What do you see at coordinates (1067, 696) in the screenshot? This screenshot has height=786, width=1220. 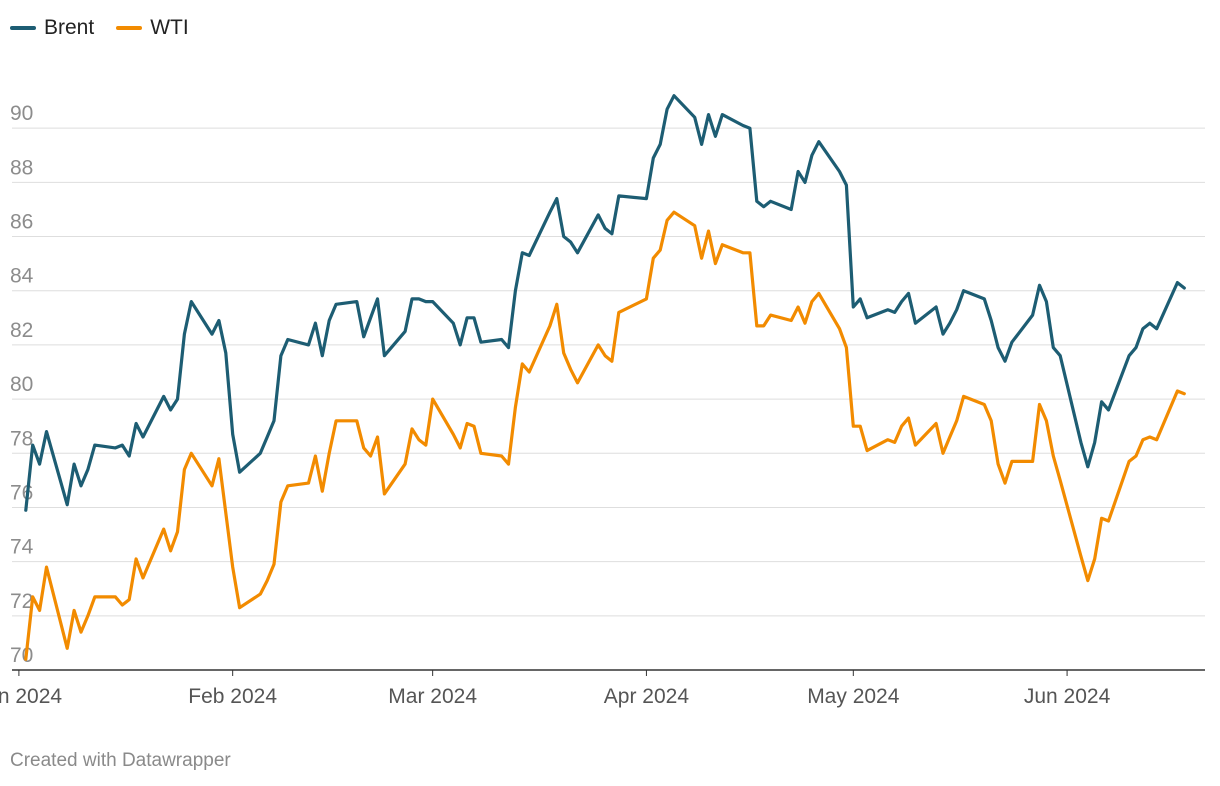 I see `x-tick-label-5: Jun 2024` at bounding box center [1067, 696].